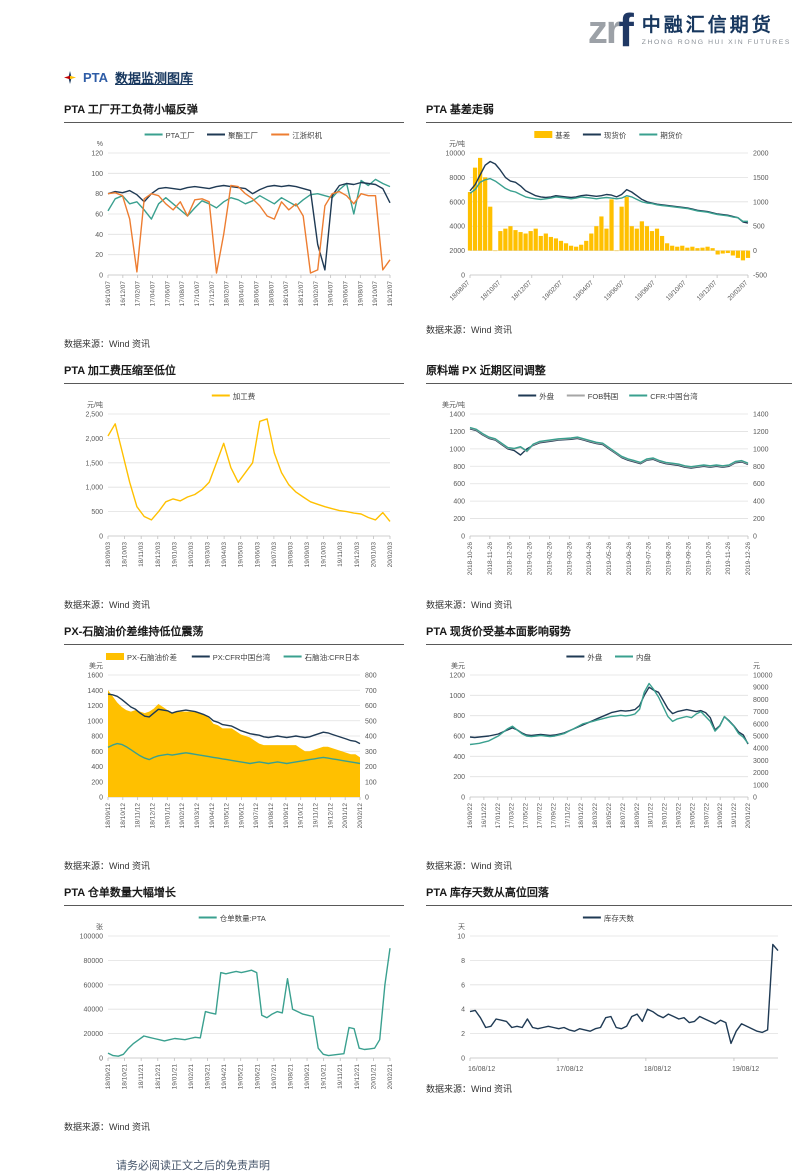 Image resolution: width=793 pixels, height=1173 pixels. What do you see at coordinates (108, 1077) in the screenshot?
I see `svg-text: 18/09/21` at bounding box center [108, 1077].